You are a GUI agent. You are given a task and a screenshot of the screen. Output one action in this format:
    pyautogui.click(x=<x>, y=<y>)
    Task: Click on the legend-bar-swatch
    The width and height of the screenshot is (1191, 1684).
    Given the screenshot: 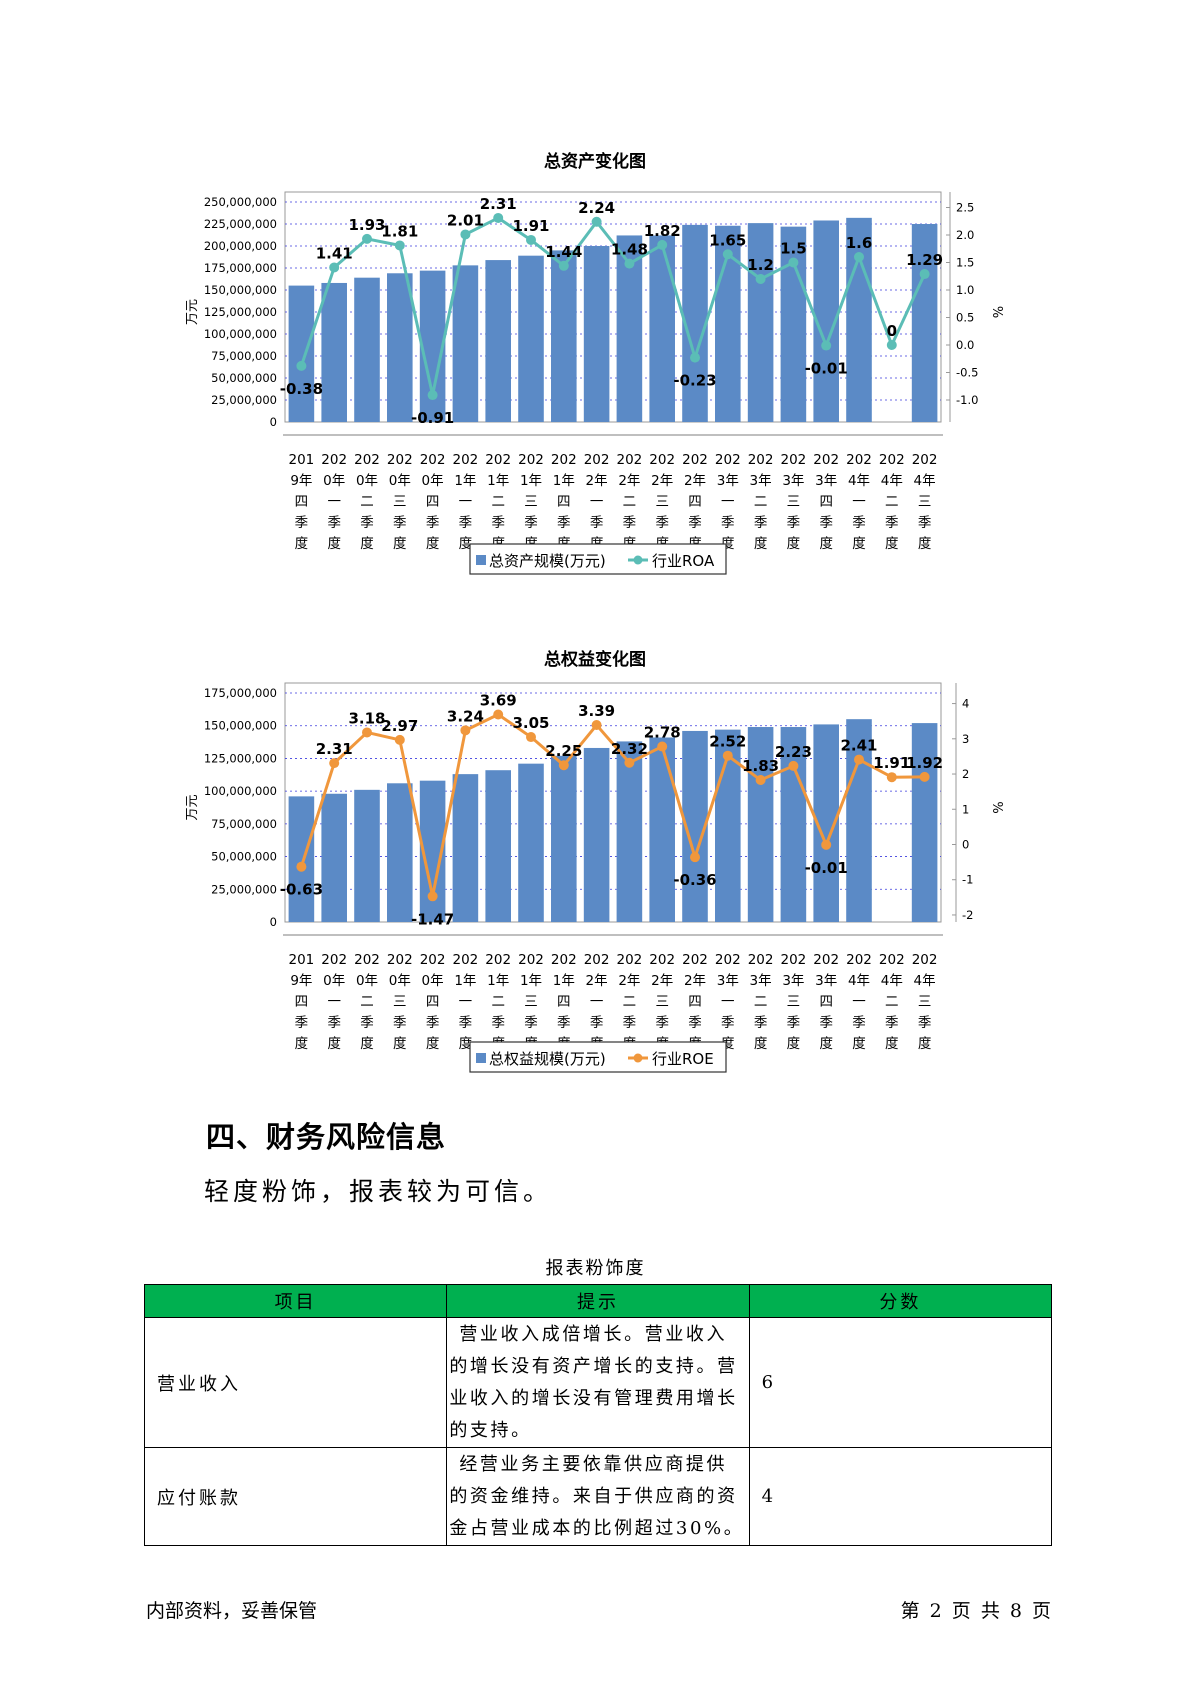 What is the action you would take?
    pyautogui.click(x=481, y=1058)
    